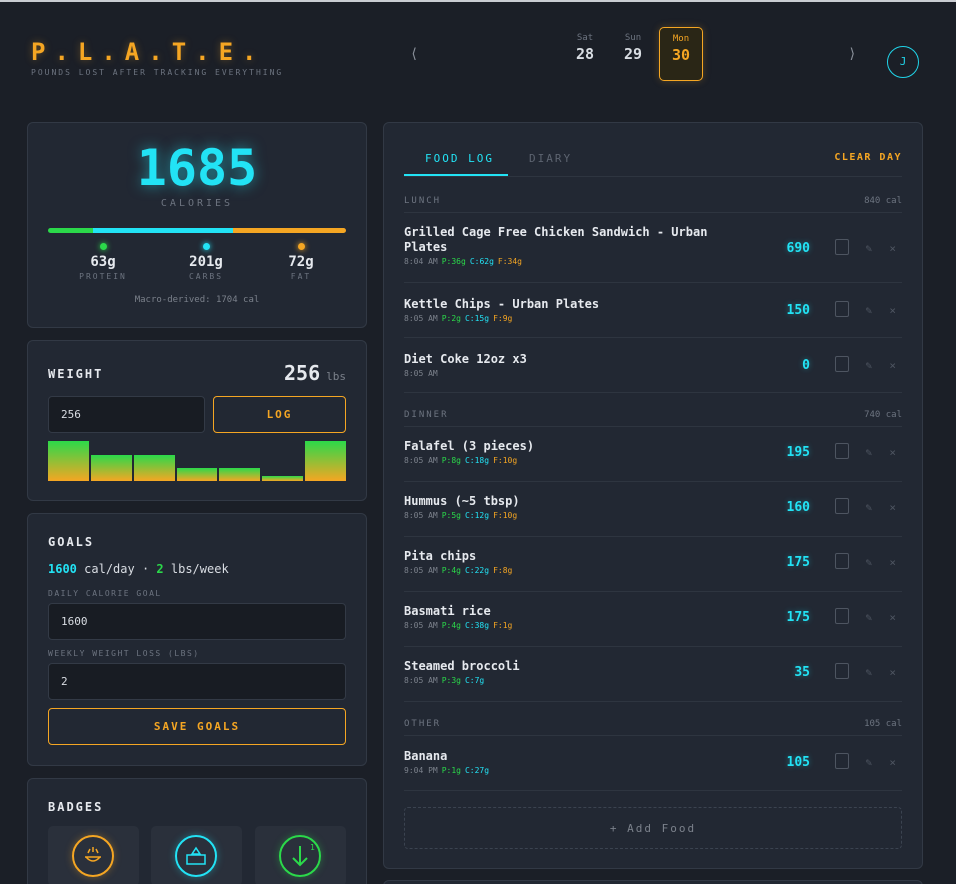 The width and height of the screenshot is (956, 884). Describe the element at coordinates (798, 617) in the screenshot. I see `food-calories: 175` at that location.